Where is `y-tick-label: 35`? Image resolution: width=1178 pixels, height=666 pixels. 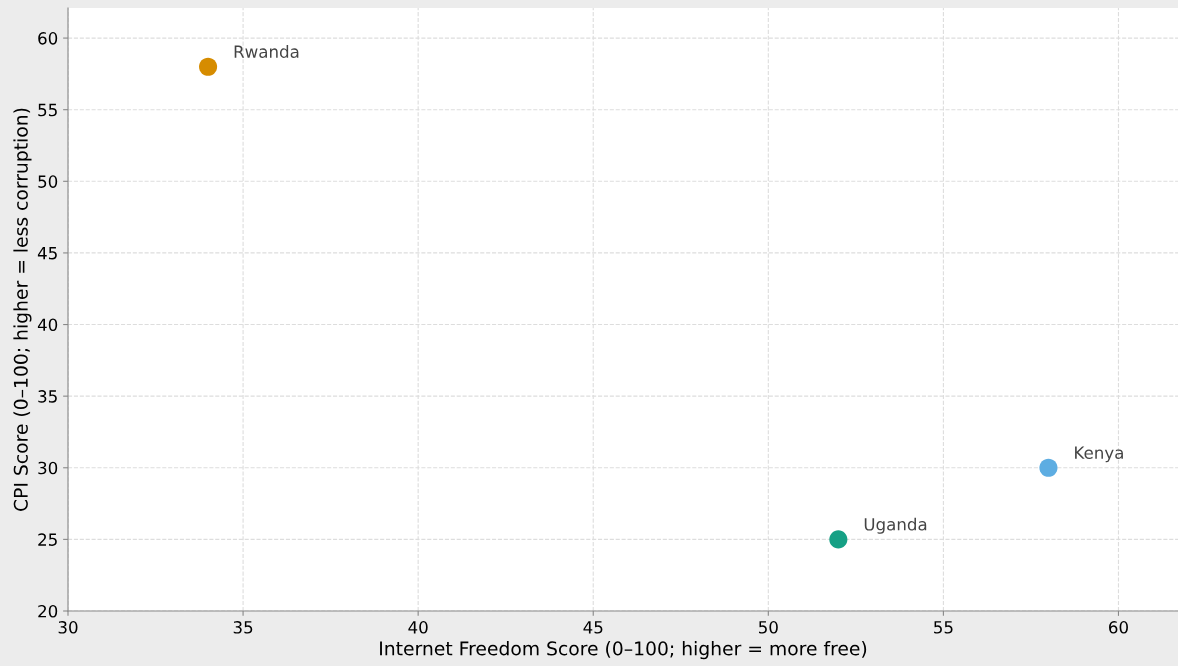
y-tick-label: 35 is located at coordinates (47, 396).